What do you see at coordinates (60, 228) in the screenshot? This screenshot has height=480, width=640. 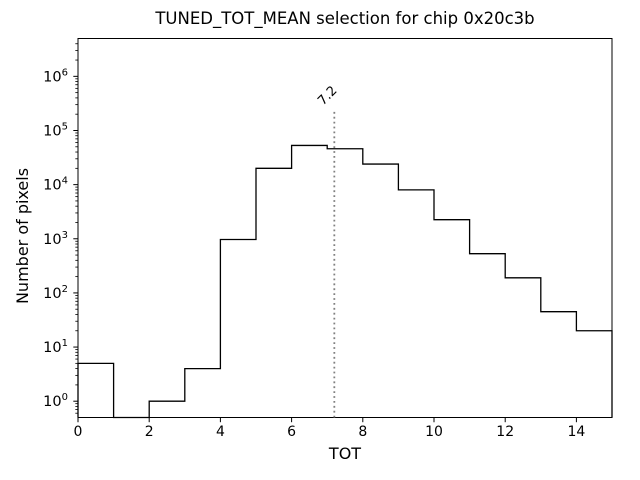 I see `y-axis-ticks: 10⁰ 10¹ 10² 10³ 10⁴ 10⁵ 10⁶` at bounding box center [60, 228].